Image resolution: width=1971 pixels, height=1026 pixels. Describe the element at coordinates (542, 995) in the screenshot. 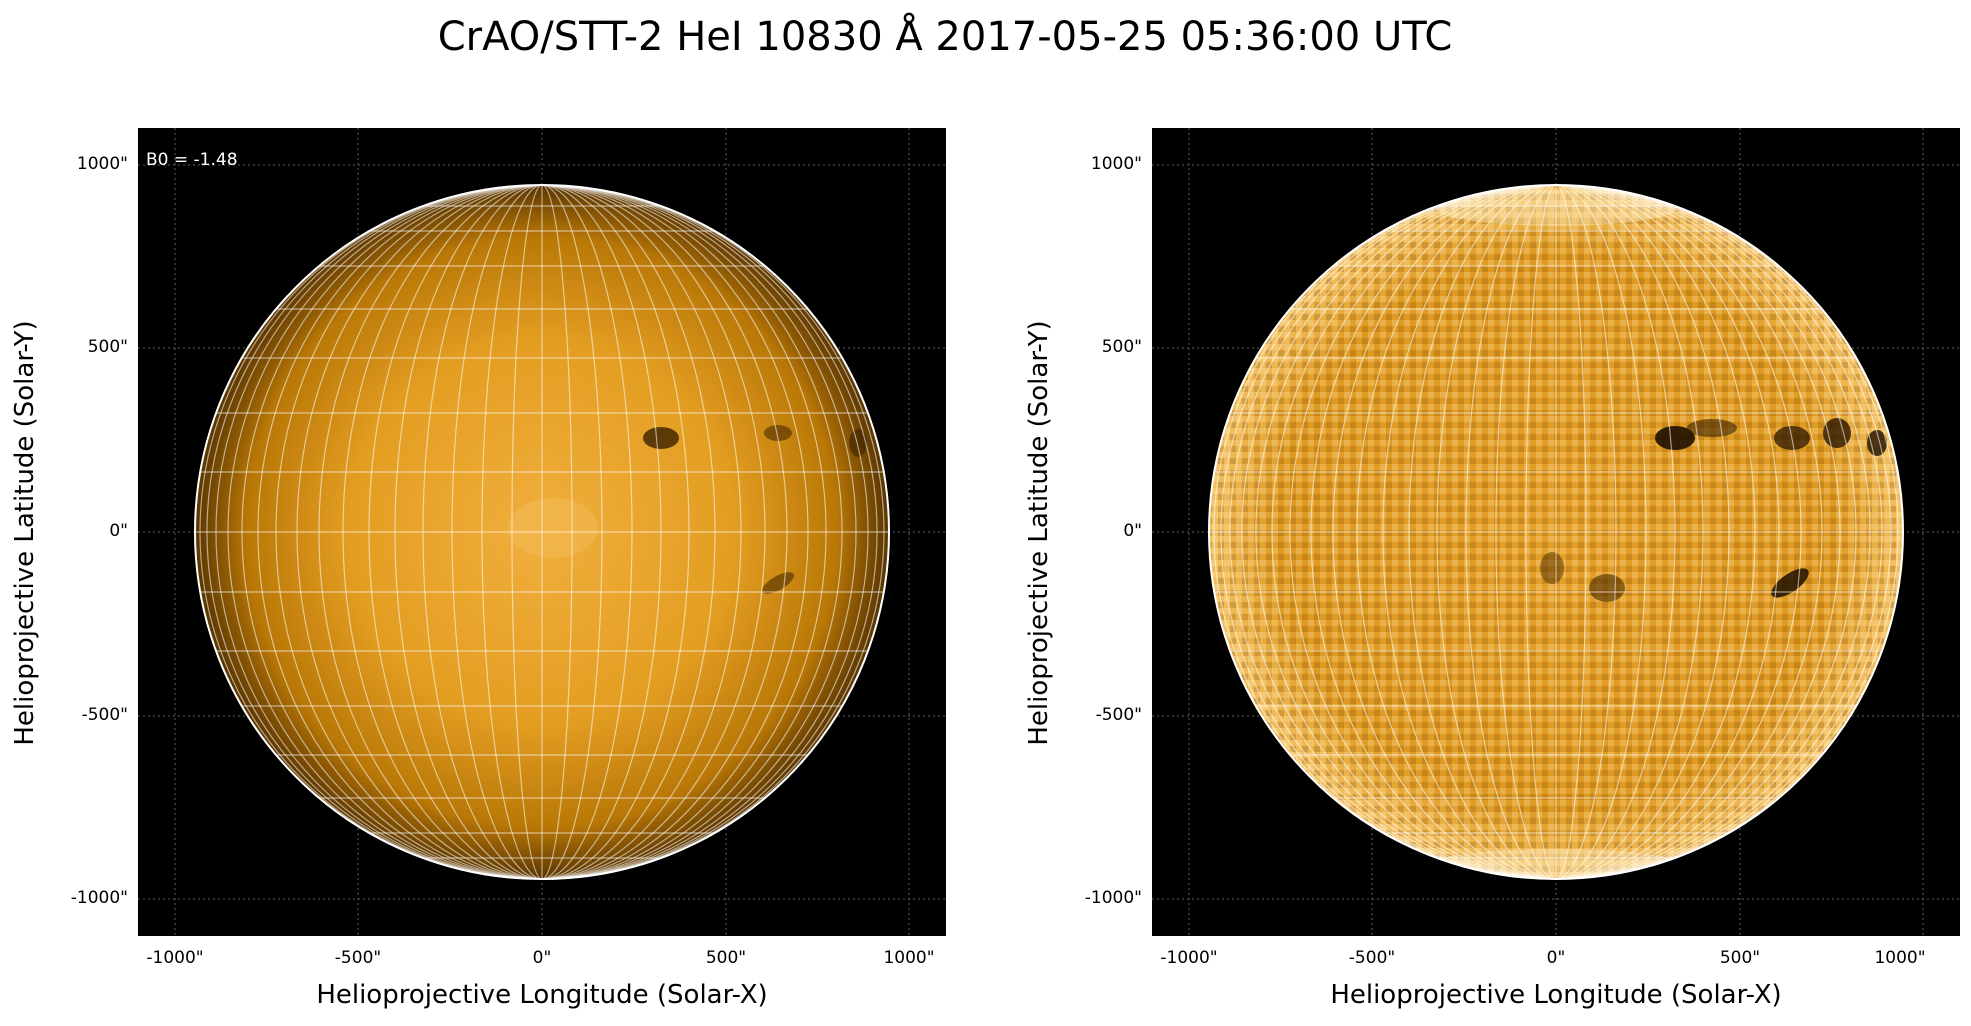

I see `left-x-axis-label: Helioprojective Longitude (Solar-X)` at that location.